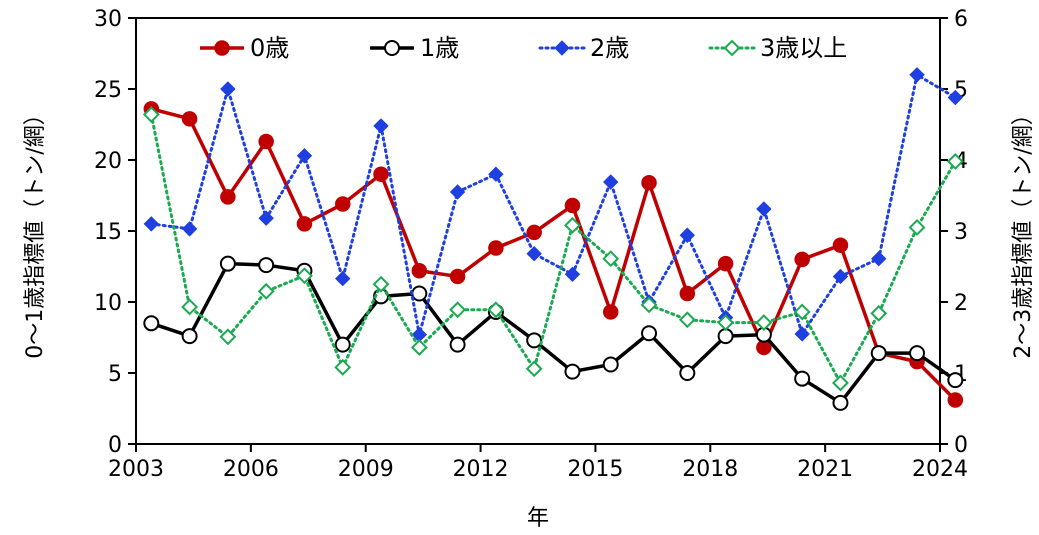 The height and width of the screenshot is (535, 1039). Describe the element at coordinates (538, 463) in the screenshot. I see `x-axis-ticks: 2003 2006 2009 2012 2015 2018 2021 2024` at that location.